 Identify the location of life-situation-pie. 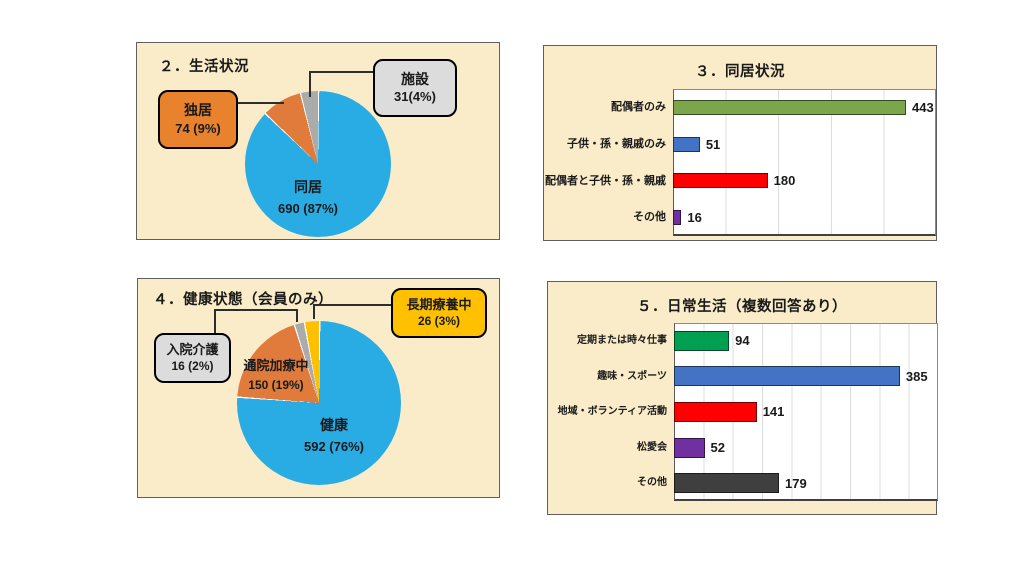
(318, 164).